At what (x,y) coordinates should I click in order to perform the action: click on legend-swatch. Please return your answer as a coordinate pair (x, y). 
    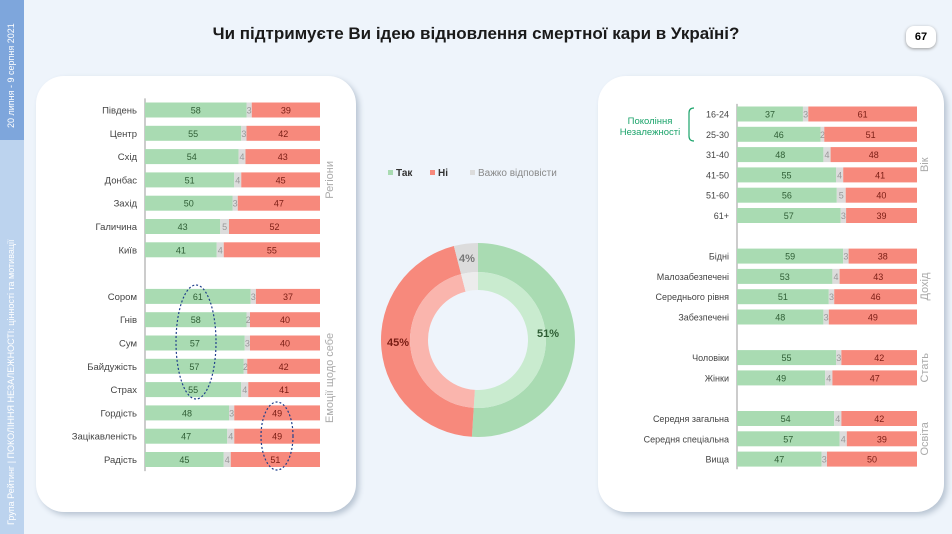
    Looking at the image, I should click on (432, 172).